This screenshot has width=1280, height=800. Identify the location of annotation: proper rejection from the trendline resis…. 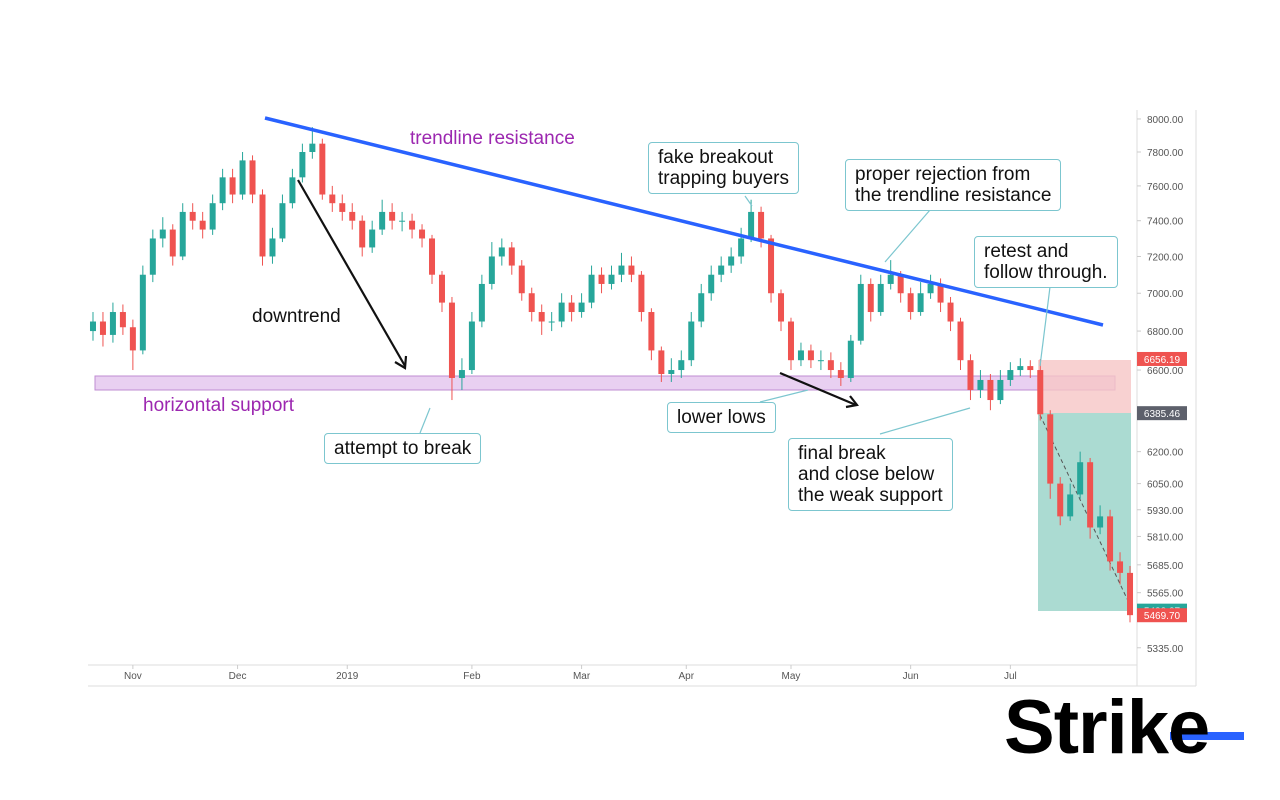
(953, 185).